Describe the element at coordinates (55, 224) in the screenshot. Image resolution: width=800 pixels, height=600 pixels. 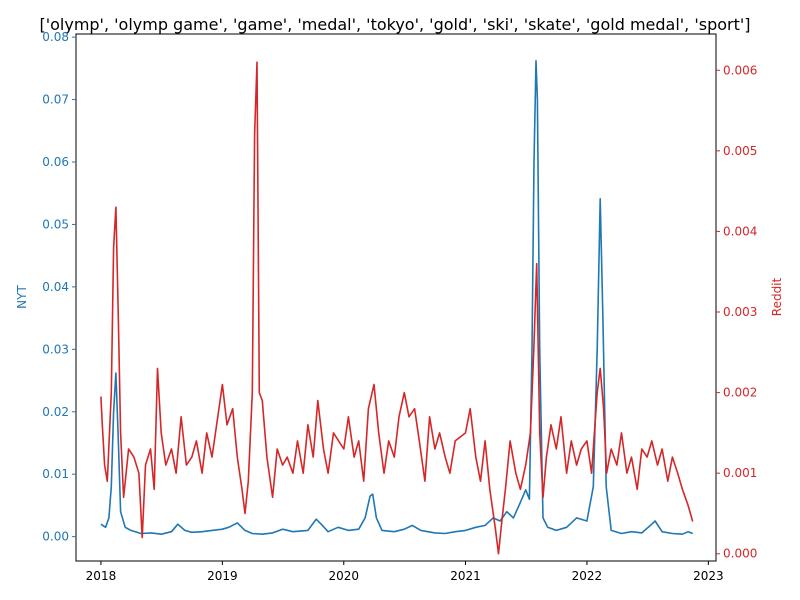
I see `y-left-tick-label: 0.05` at that location.